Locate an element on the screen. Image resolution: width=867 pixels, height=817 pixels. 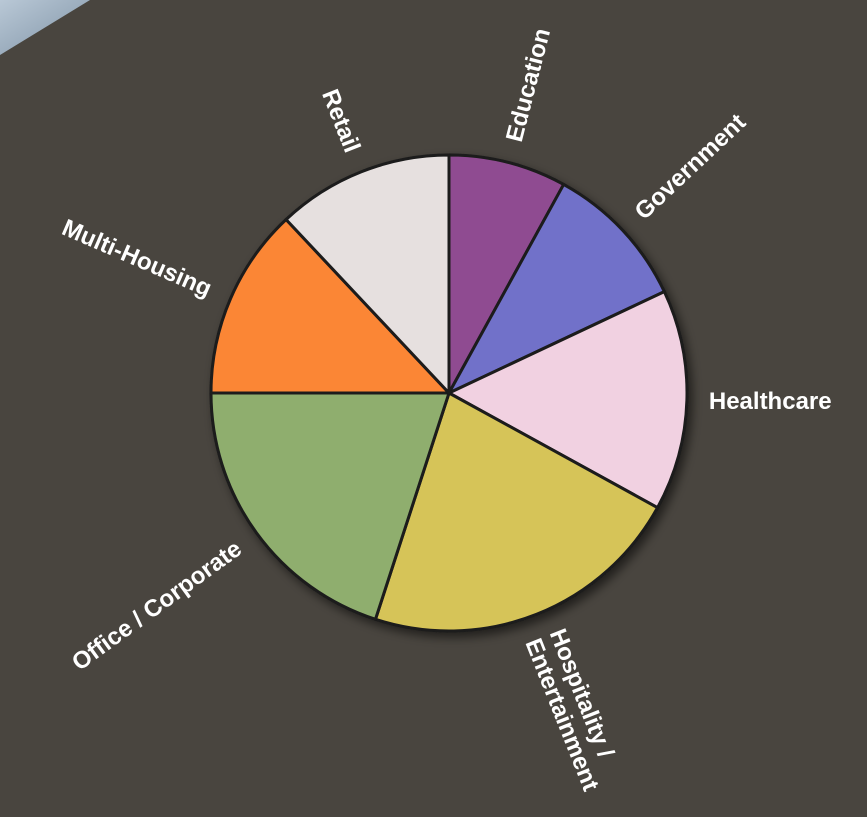
slice-label-line: Office / Corporate is located at coordinates (157, 605).